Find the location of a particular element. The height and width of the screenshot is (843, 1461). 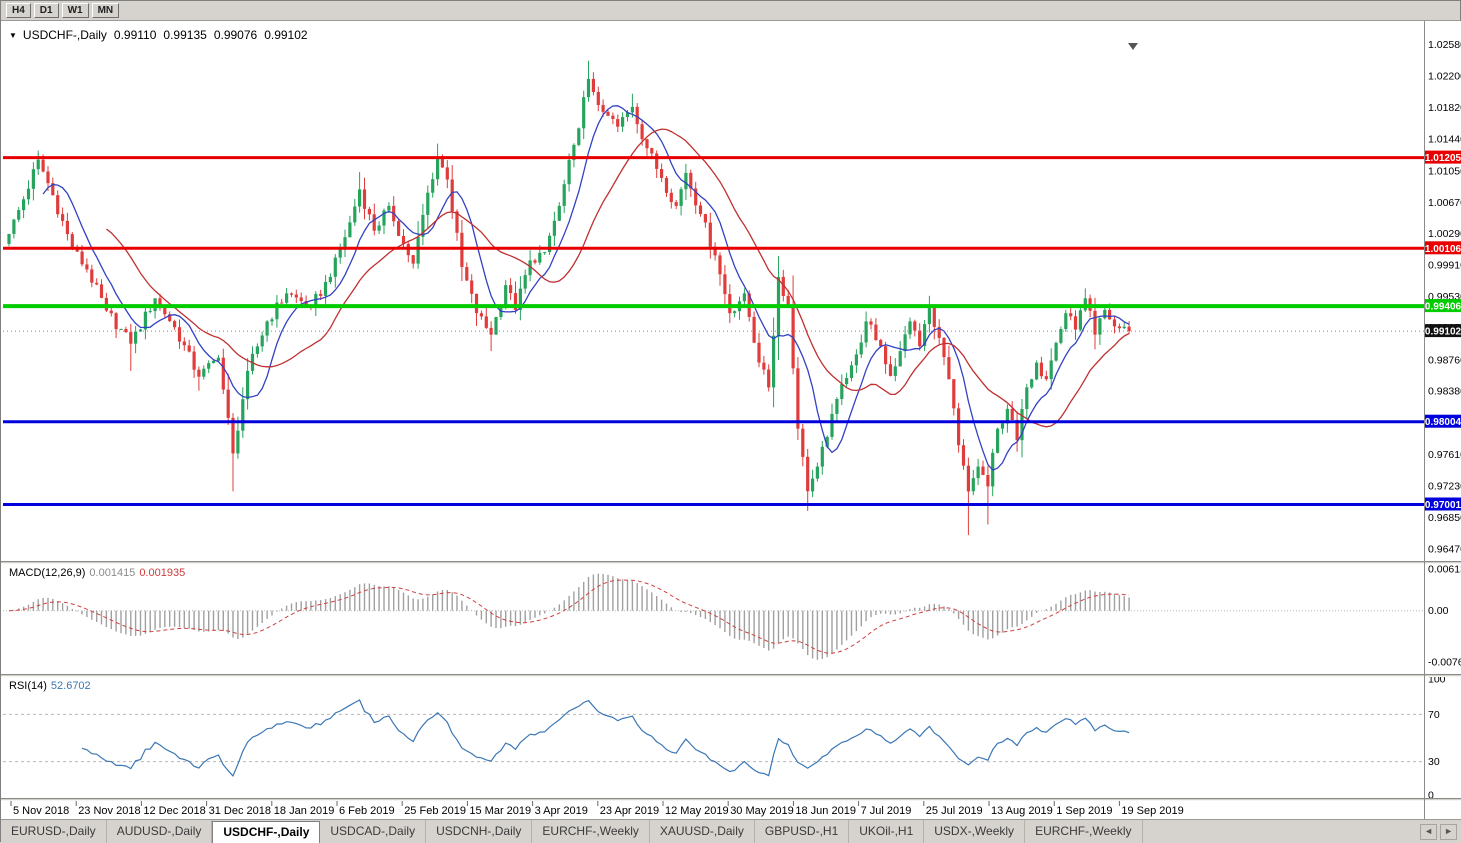

svg-text: 0.99102 is located at coordinates (1443, 332).